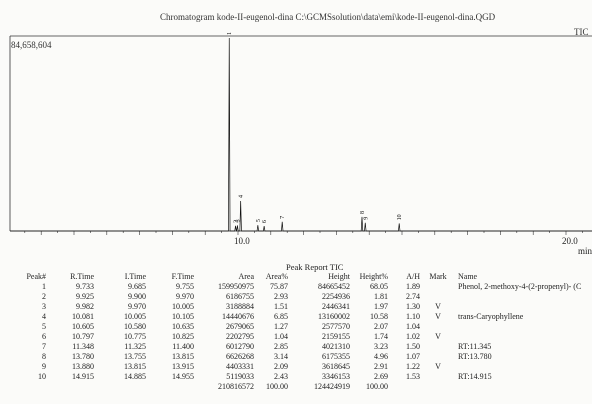 This screenshot has width=592, height=404. What do you see at coordinates (82, 276) in the screenshot?
I see `cell-rtime: R.Time` at bounding box center [82, 276].